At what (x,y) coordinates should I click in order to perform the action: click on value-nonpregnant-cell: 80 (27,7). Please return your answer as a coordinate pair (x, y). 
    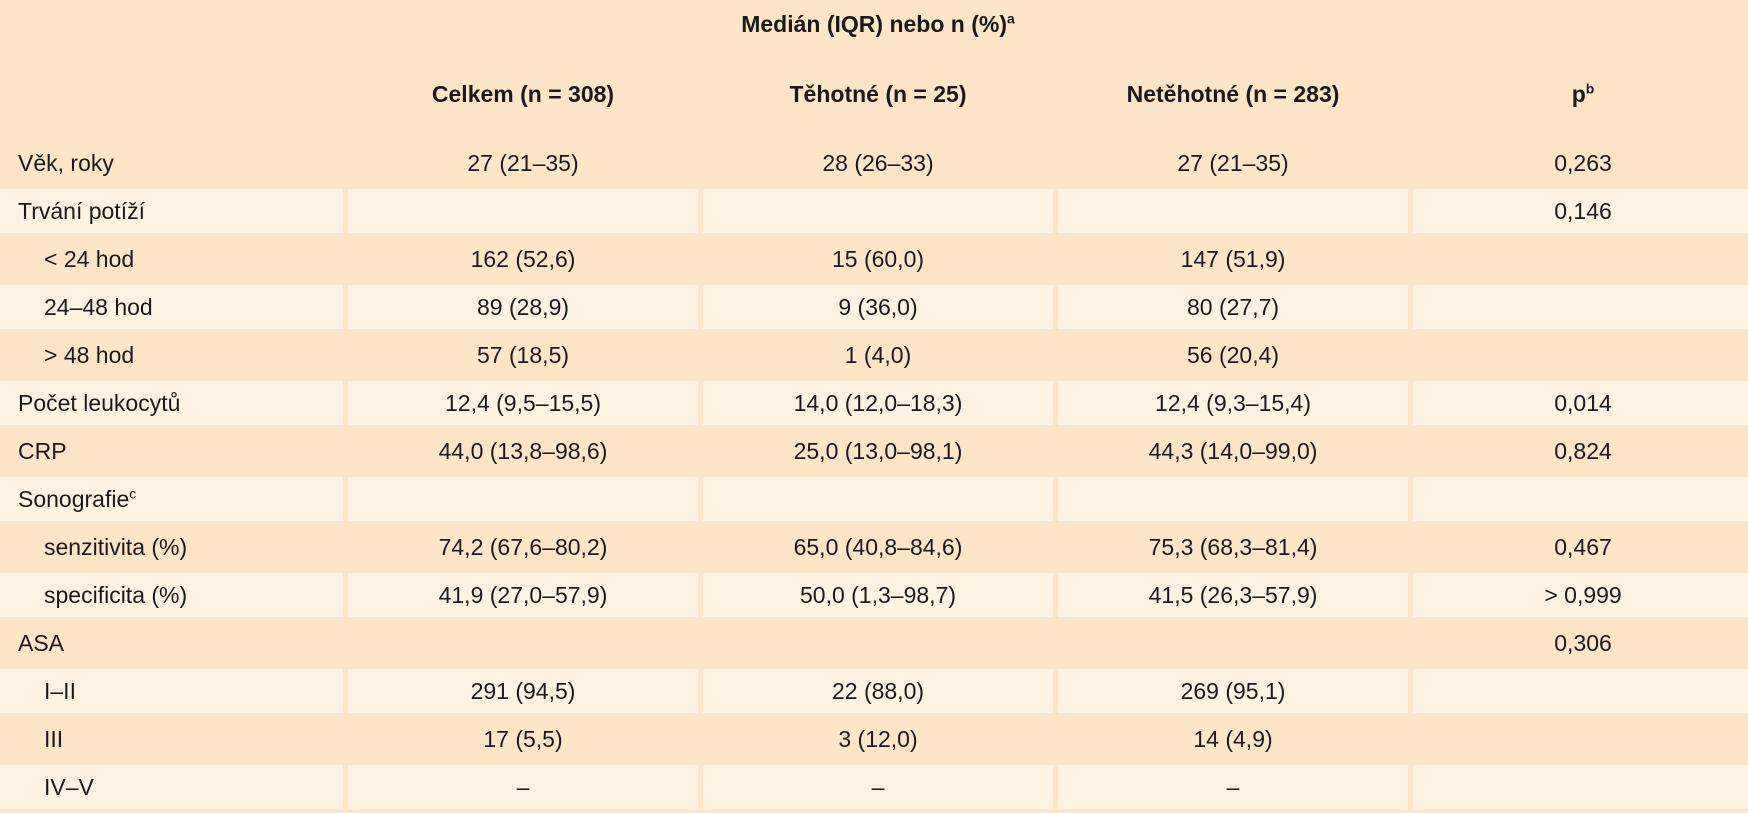
    Looking at the image, I should click on (1233, 307).